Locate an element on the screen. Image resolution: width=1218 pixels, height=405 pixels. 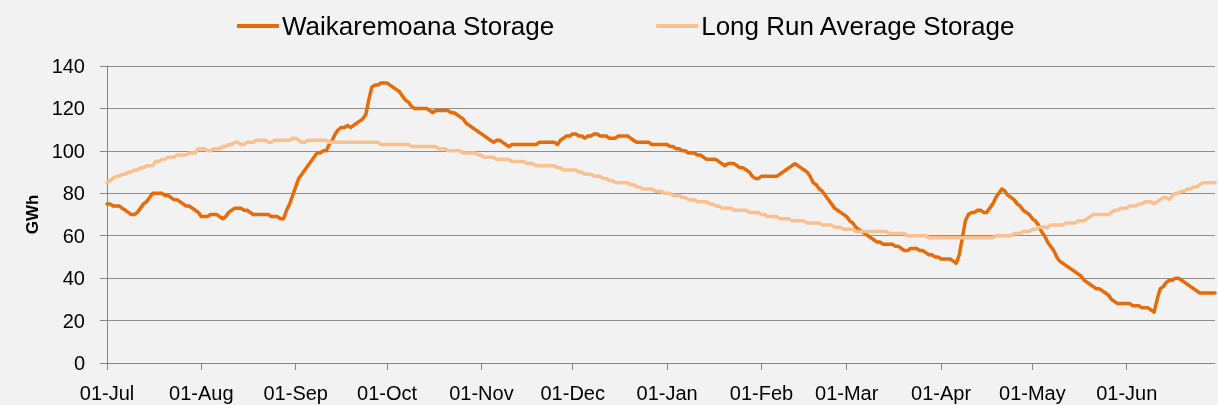
y-tick-label: 140 is located at coordinates (68, 66).